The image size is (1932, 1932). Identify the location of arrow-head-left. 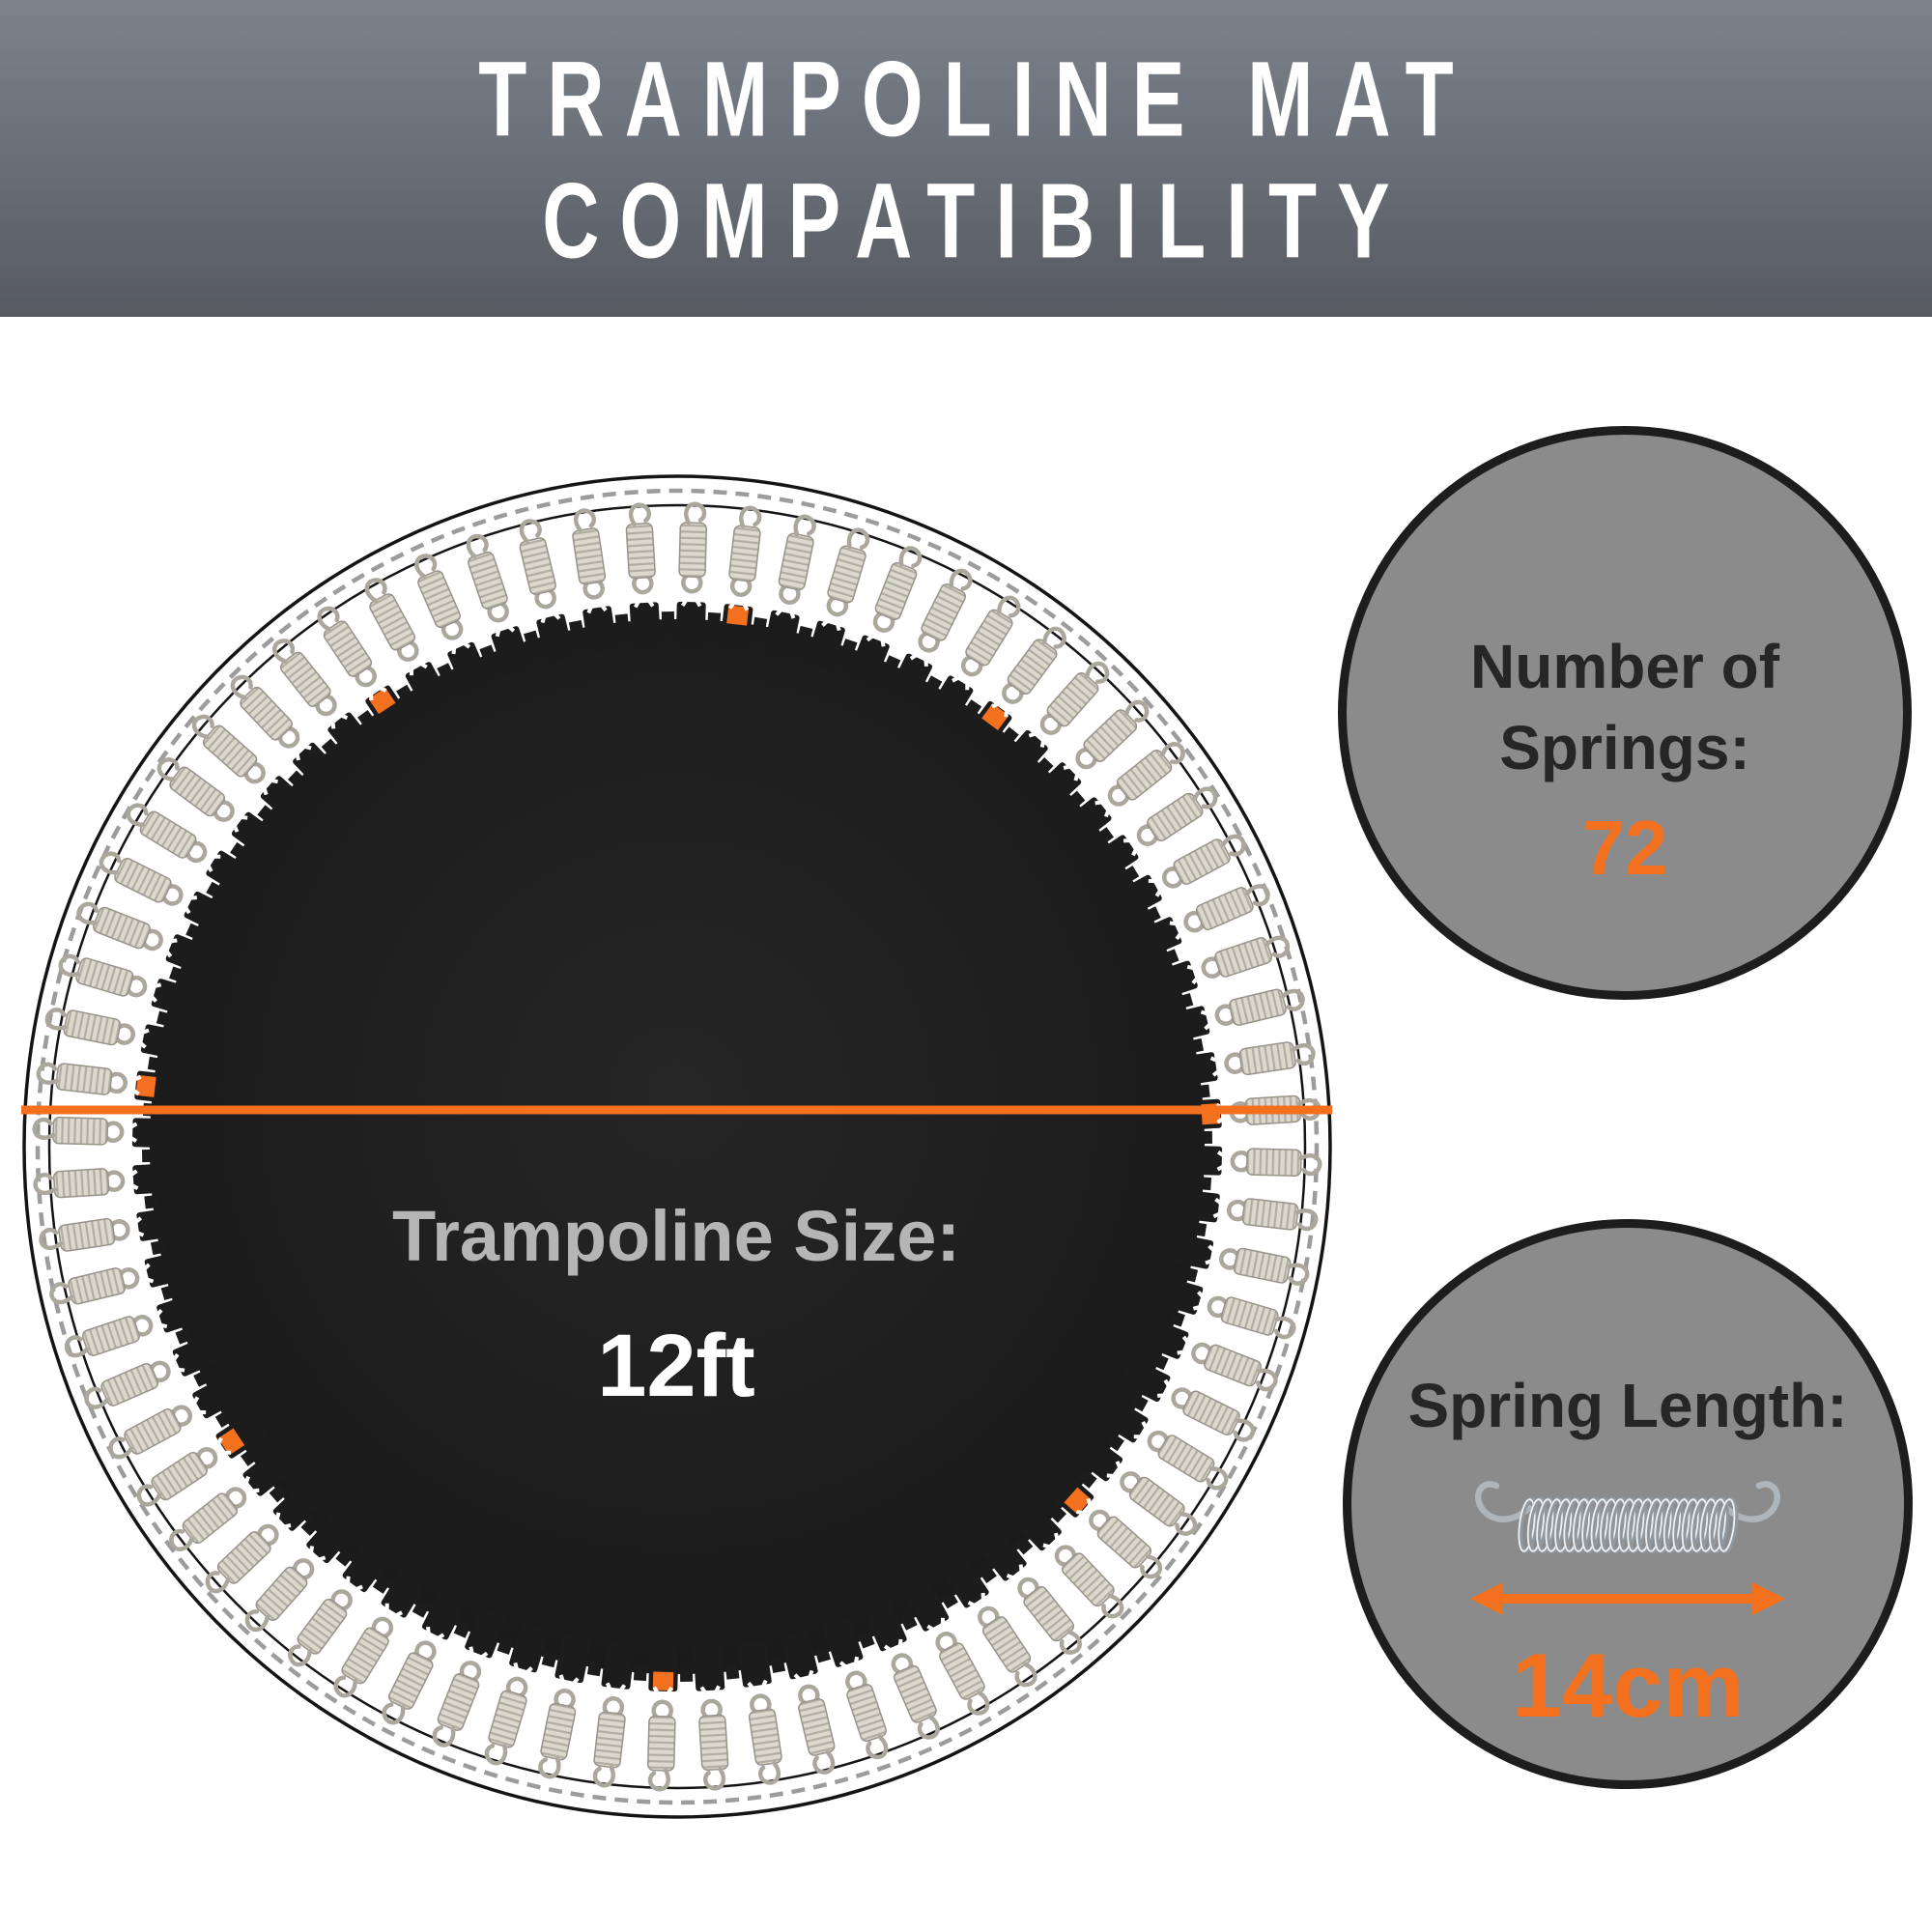
(1486, 1598).